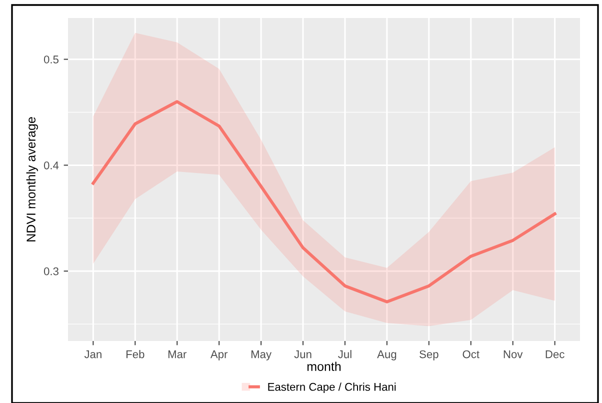 This screenshot has height=403, width=602. Describe the element at coordinates (332, 387) in the screenshot. I see `legend-label: Eastern Cape / Chris Hani` at that location.